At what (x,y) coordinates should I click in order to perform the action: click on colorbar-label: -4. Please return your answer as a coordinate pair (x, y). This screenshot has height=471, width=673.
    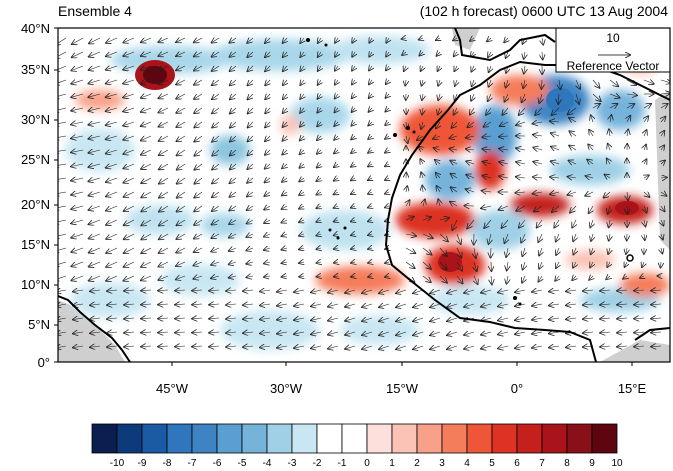
    Looking at the image, I should click on (267, 463).